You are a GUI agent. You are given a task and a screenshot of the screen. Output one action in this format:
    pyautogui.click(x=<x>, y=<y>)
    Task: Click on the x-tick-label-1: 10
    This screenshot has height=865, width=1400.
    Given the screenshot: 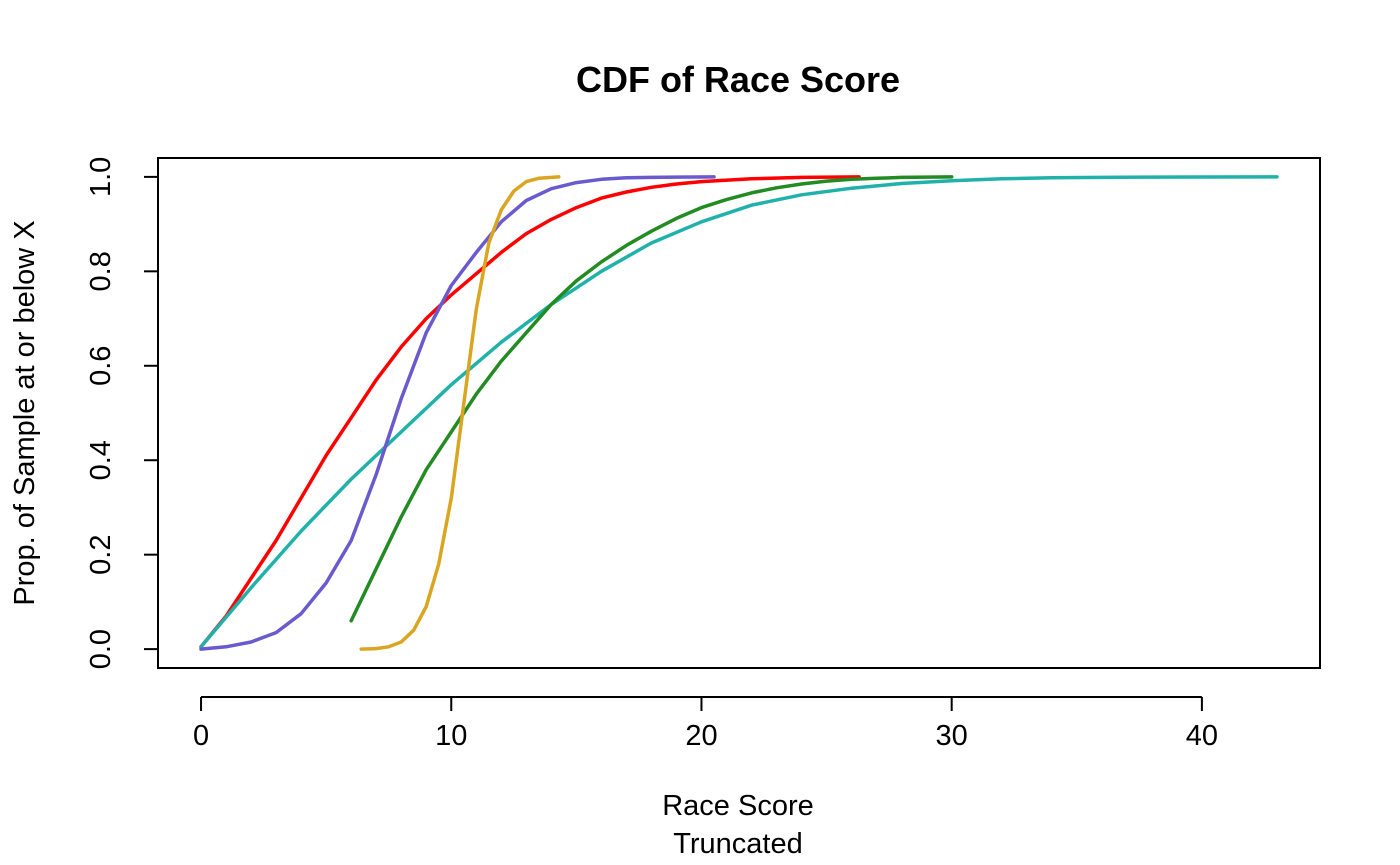 What is the action you would take?
    pyautogui.click(x=451, y=736)
    